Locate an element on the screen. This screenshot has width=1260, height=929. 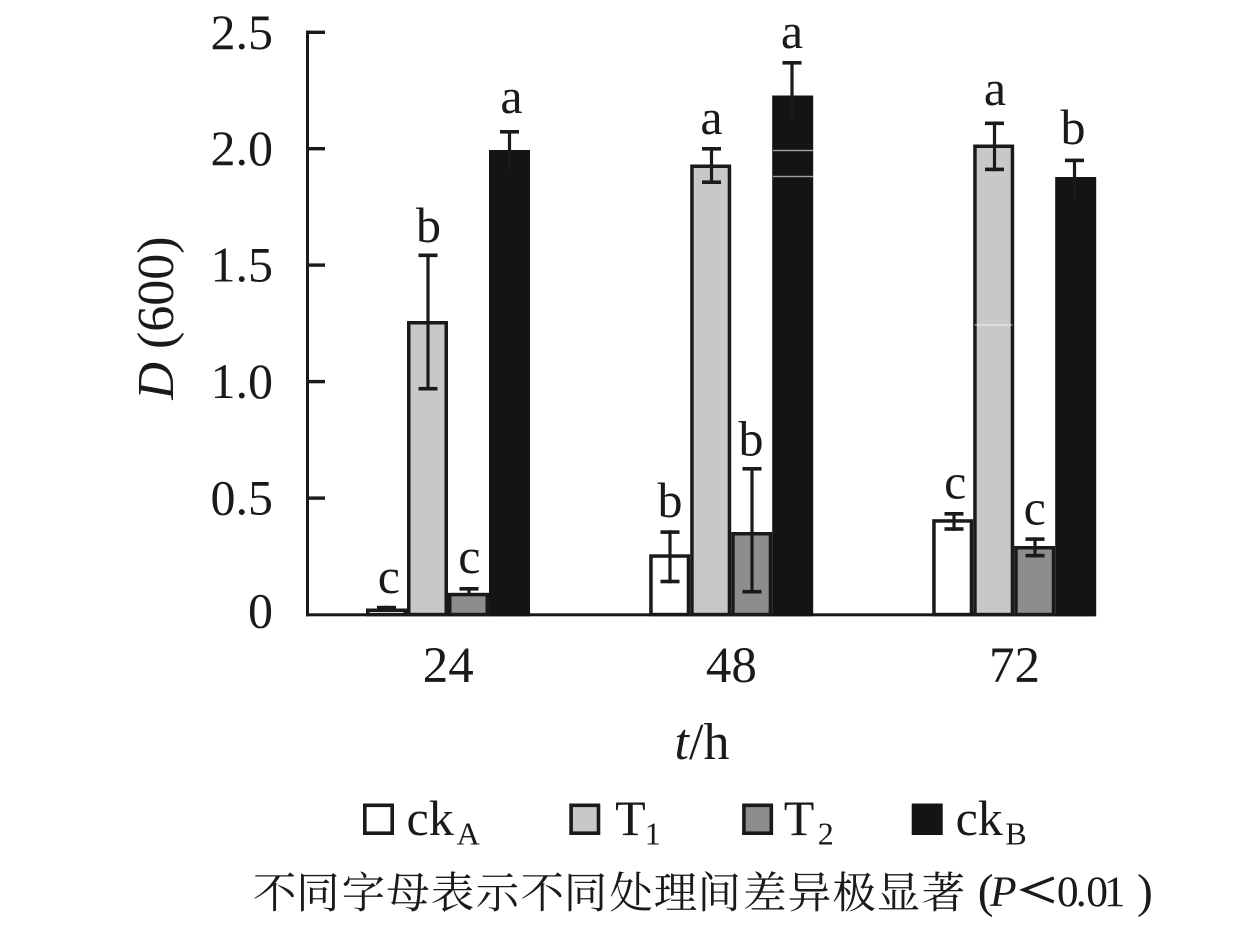
svg-text: 2.0 is located at coordinates (242, 148).